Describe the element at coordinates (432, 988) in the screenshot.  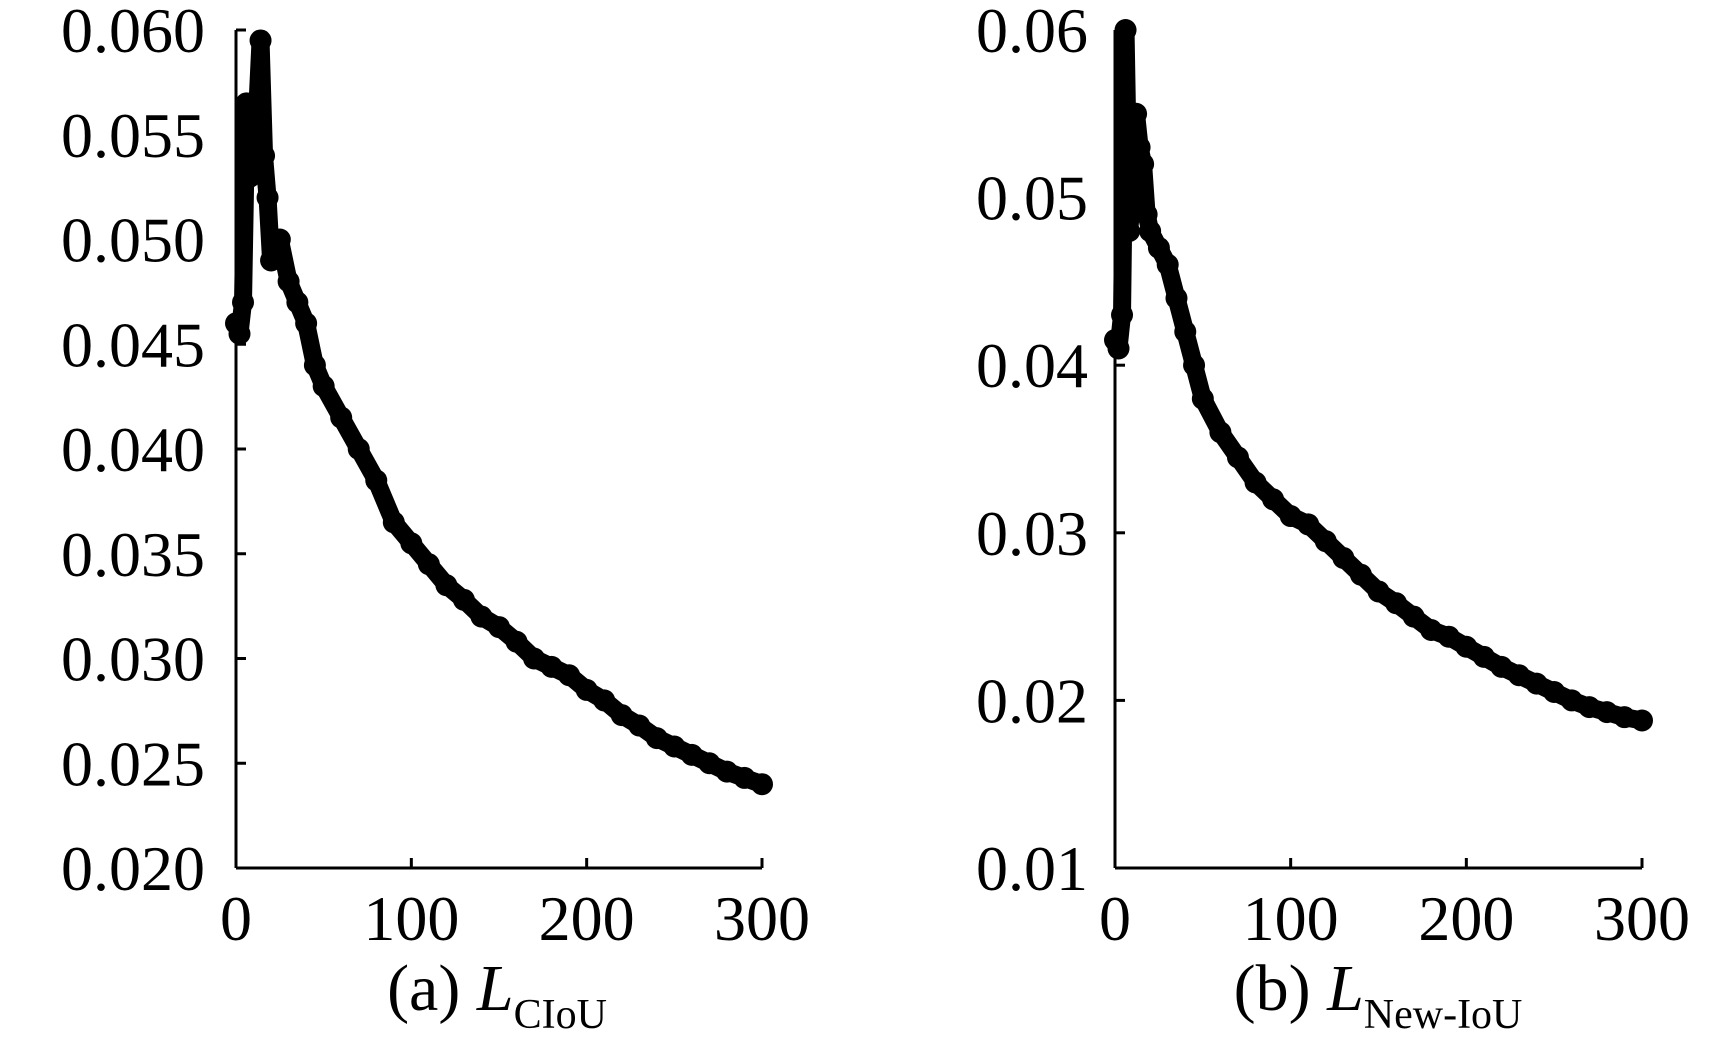
I see `caption-prefix: (a)` at that location.